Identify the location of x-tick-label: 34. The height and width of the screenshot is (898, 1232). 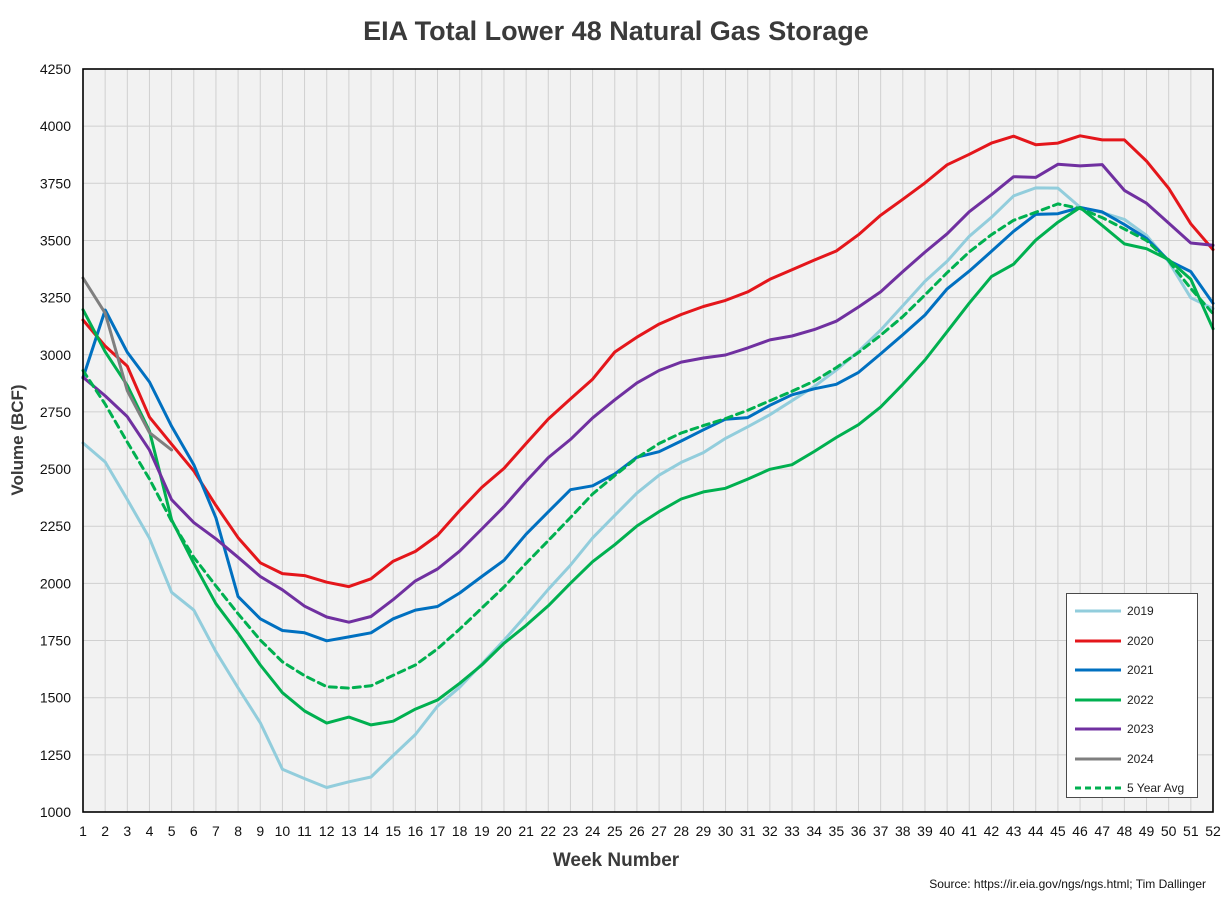
(814, 831).